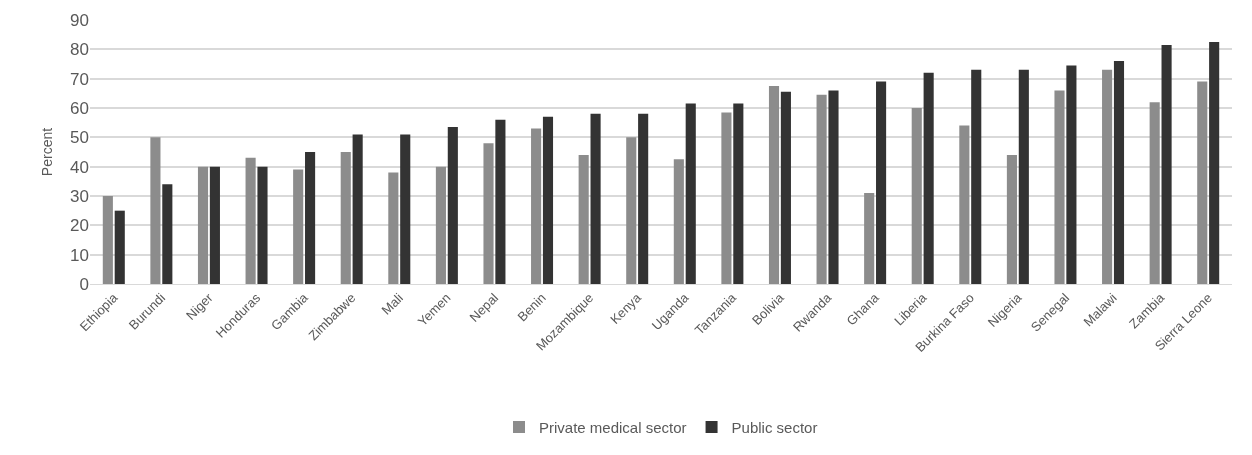 This screenshot has height=455, width=1252. Describe the element at coordinates (47, 152) in the screenshot. I see `y-axis-title: Percent` at that location.